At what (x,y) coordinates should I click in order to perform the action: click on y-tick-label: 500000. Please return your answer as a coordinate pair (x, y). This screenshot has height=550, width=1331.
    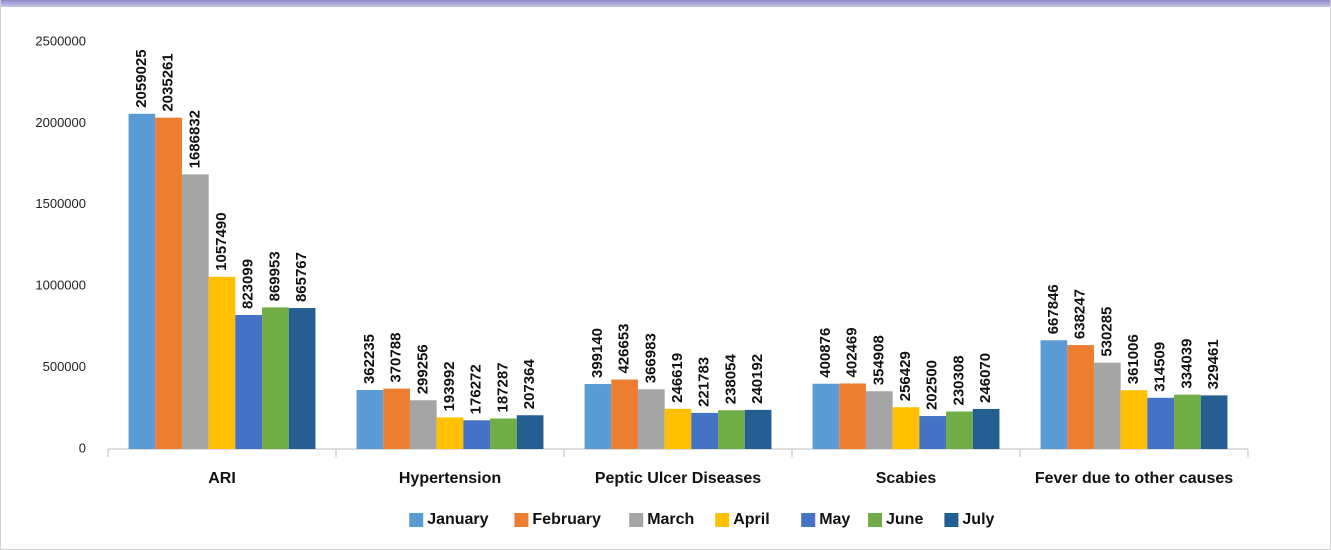
    Looking at the image, I should click on (64, 366).